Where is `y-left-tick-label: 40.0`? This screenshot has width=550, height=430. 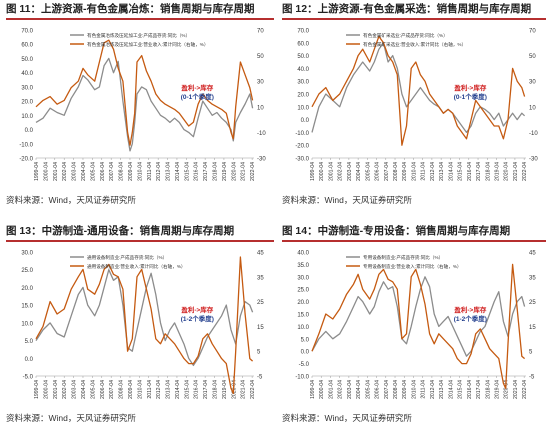
y-left-tick-label: 40.0 is located at coordinates (303, 70).